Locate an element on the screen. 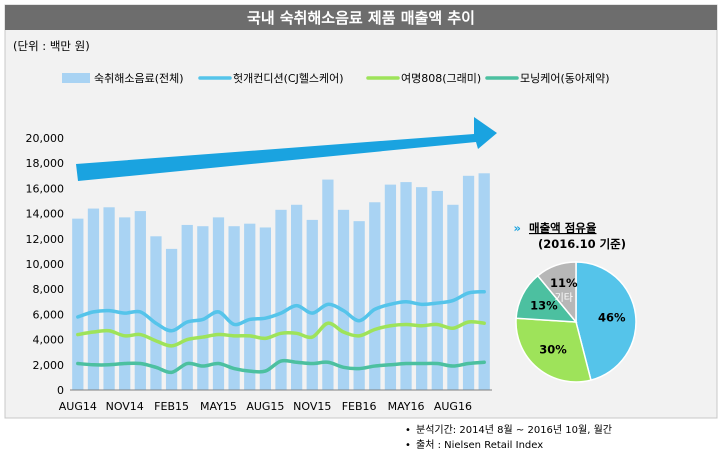 This screenshot has width=720, height=456. pie-title: » 매출액 점유율 is located at coordinates (555, 228).